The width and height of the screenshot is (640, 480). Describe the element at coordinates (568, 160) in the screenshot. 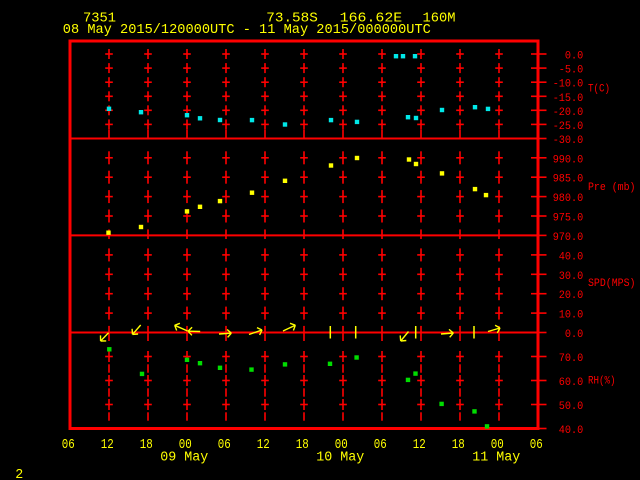

I see `svg-text: 990.0` at that location.